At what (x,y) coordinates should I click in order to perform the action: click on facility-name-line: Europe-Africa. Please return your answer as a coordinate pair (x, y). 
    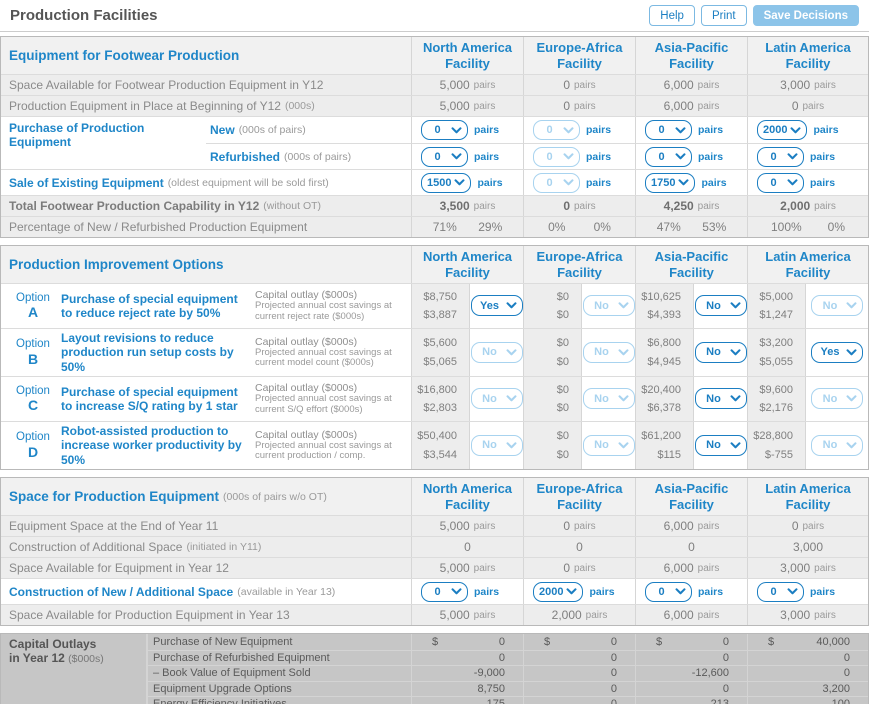
    Looking at the image, I should click on (579, 256).